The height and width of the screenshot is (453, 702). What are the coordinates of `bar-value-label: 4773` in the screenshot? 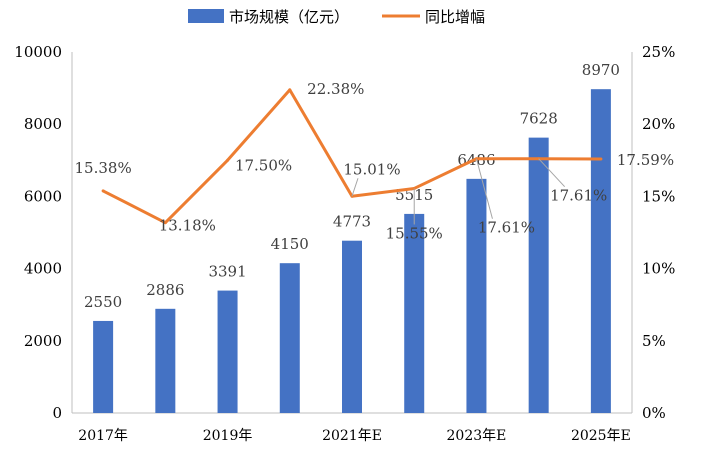 It's located at (352, 222).